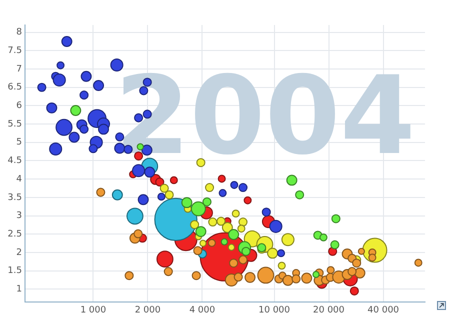  Describe the element at coordinates (147, 311) in the screenshot. I see `x-tick-label: 2 000` at that location.